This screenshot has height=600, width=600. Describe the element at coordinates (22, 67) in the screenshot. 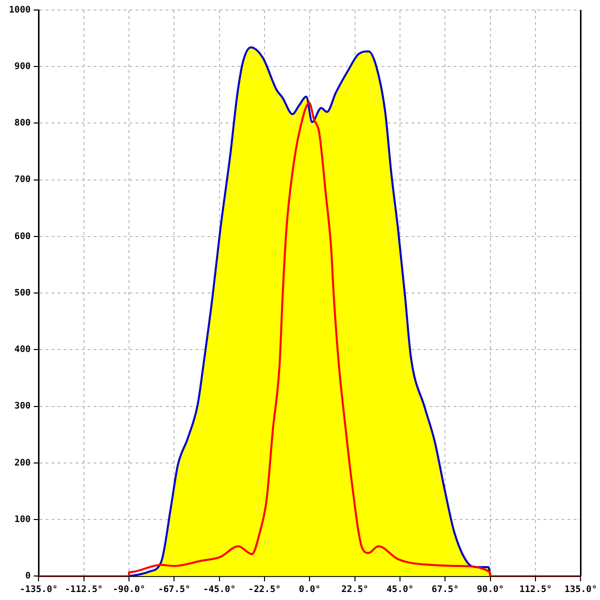

I see `y-tick-label: 900` at that location.